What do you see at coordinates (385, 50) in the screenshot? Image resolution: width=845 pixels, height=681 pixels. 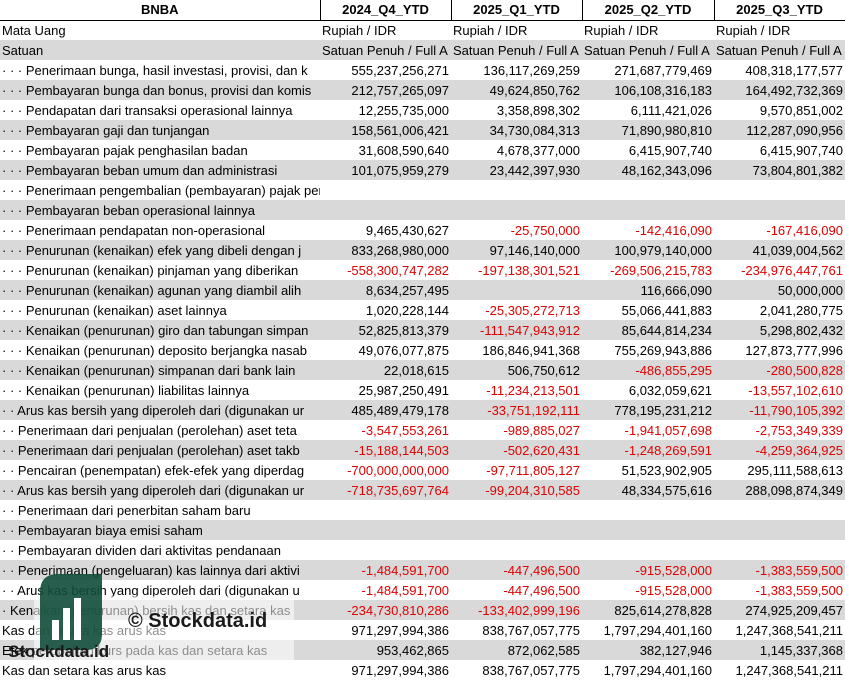 I see `cell: Satuan Penuh / Full A` at bounding box center [385, 50].